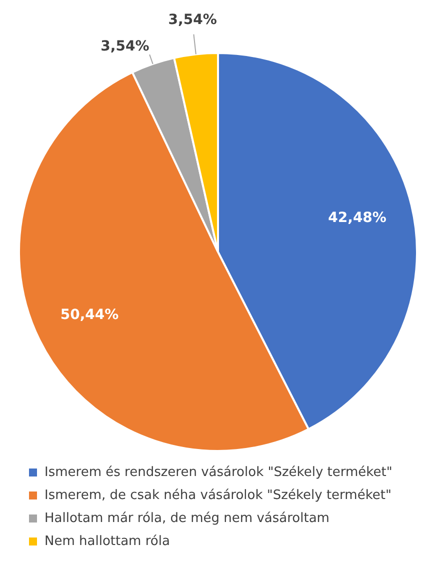 This screenshot has width=436, height=581. I want to click on data-label: 50,44%, so click(89, 315).